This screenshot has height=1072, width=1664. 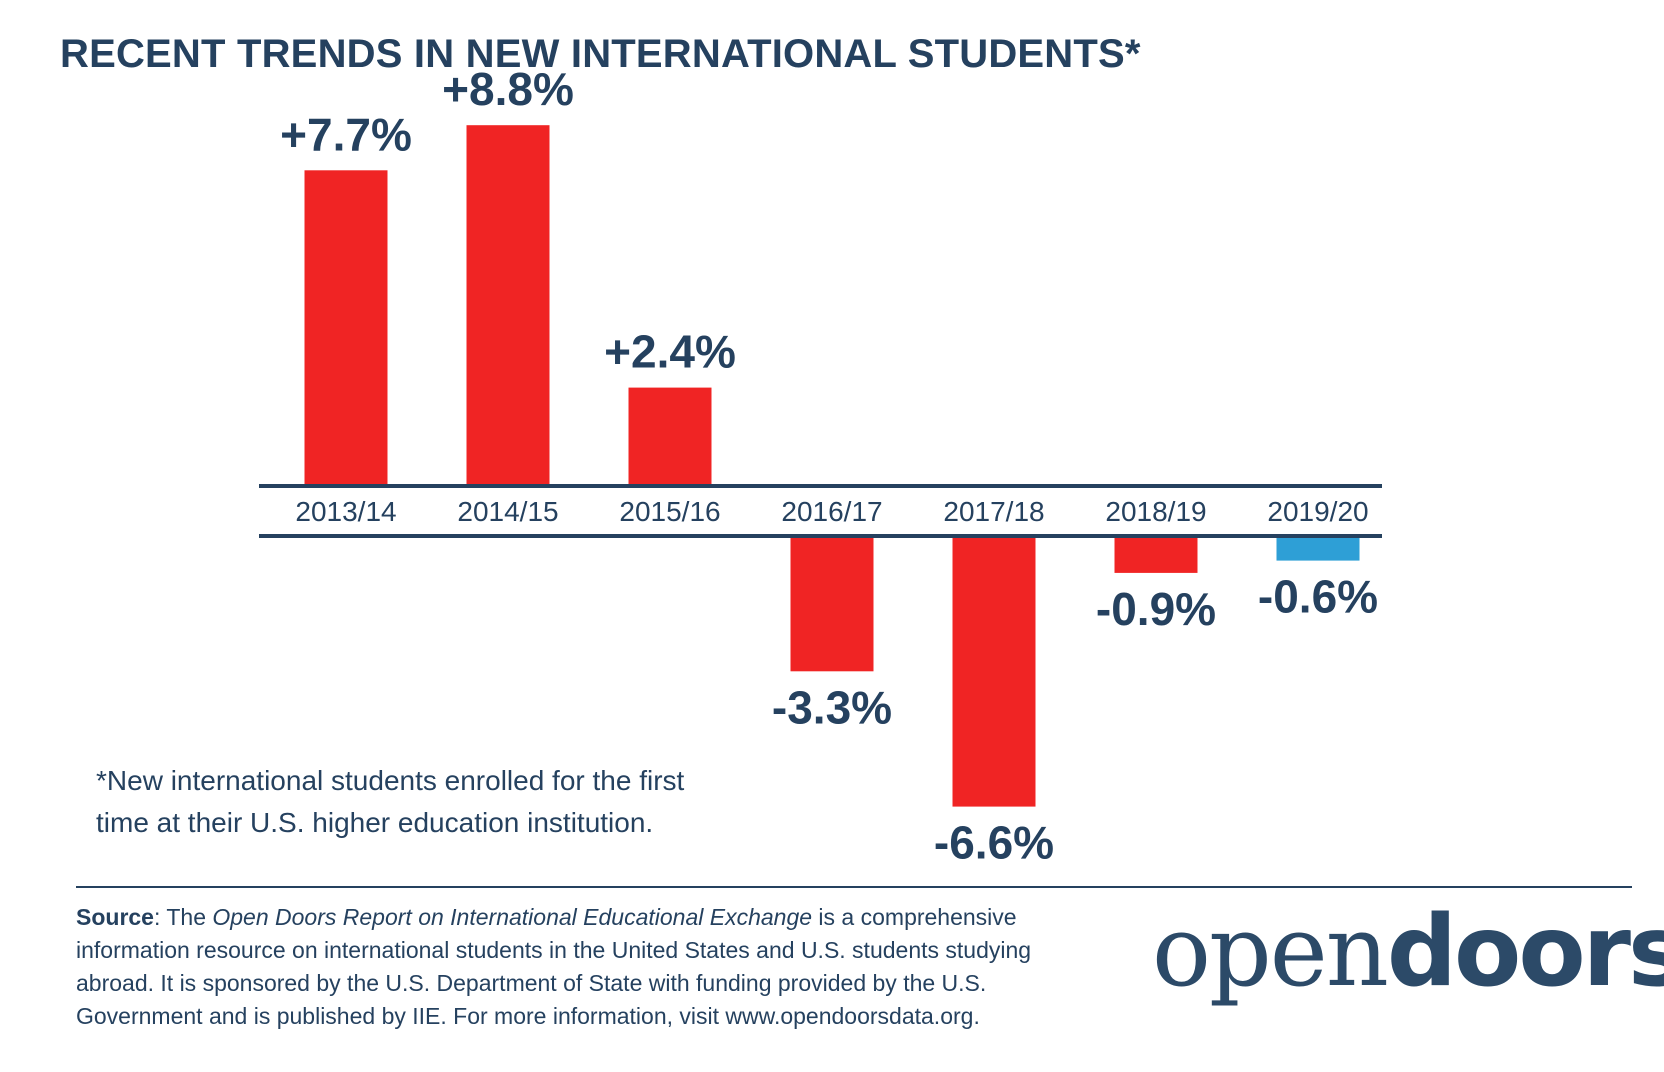 I want to click on source-label: Source, so click(x=115, y=917).